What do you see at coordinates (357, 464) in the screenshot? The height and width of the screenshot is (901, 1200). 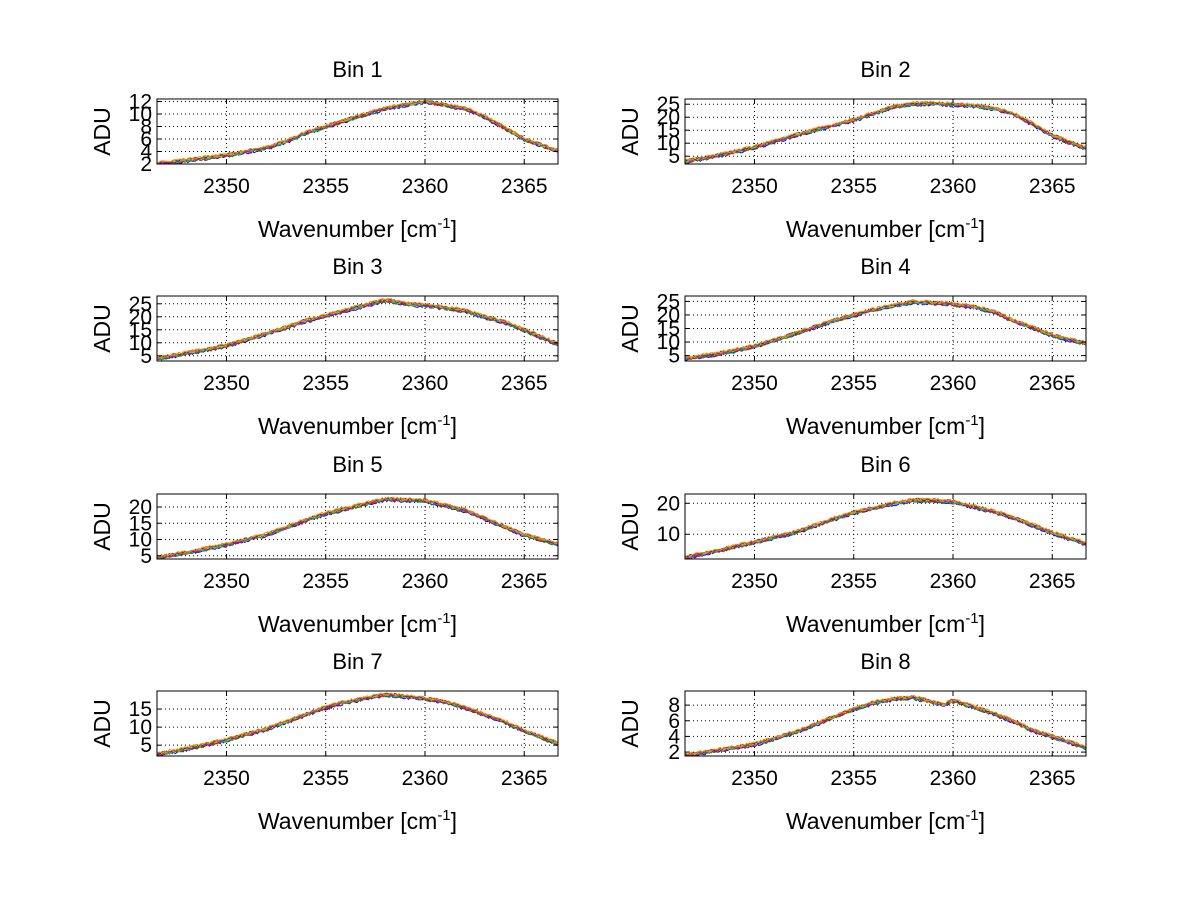 I see `subplot-title: Bin 5` at bounding box center [357, 464].